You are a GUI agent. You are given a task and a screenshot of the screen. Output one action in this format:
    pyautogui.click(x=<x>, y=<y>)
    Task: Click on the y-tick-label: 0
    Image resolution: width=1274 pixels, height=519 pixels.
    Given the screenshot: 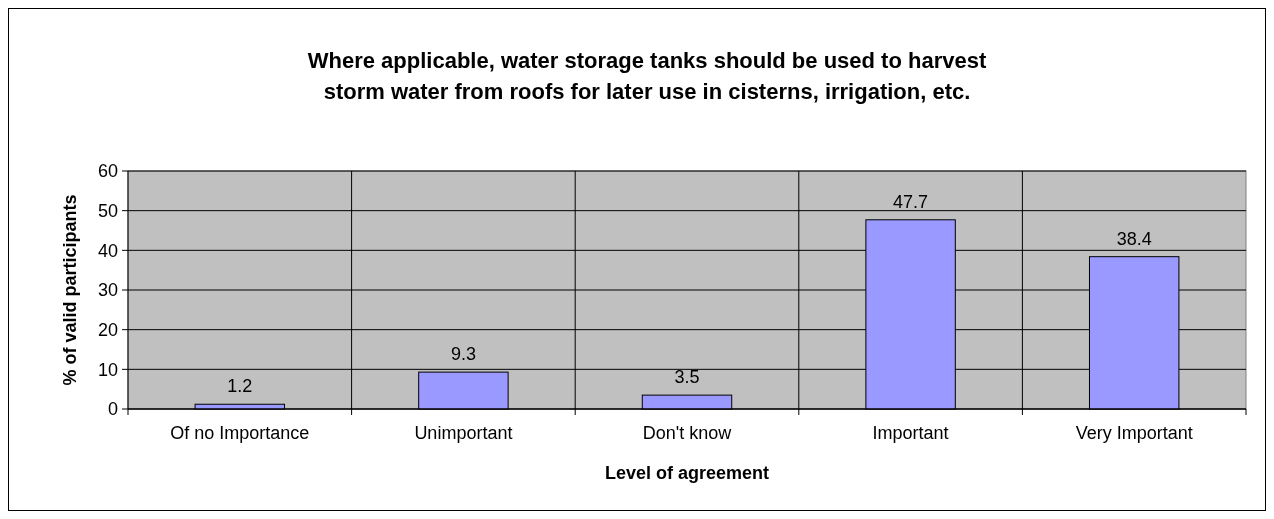 What is the action you would take?
    pyautogui.click(x=112, y=409)
    